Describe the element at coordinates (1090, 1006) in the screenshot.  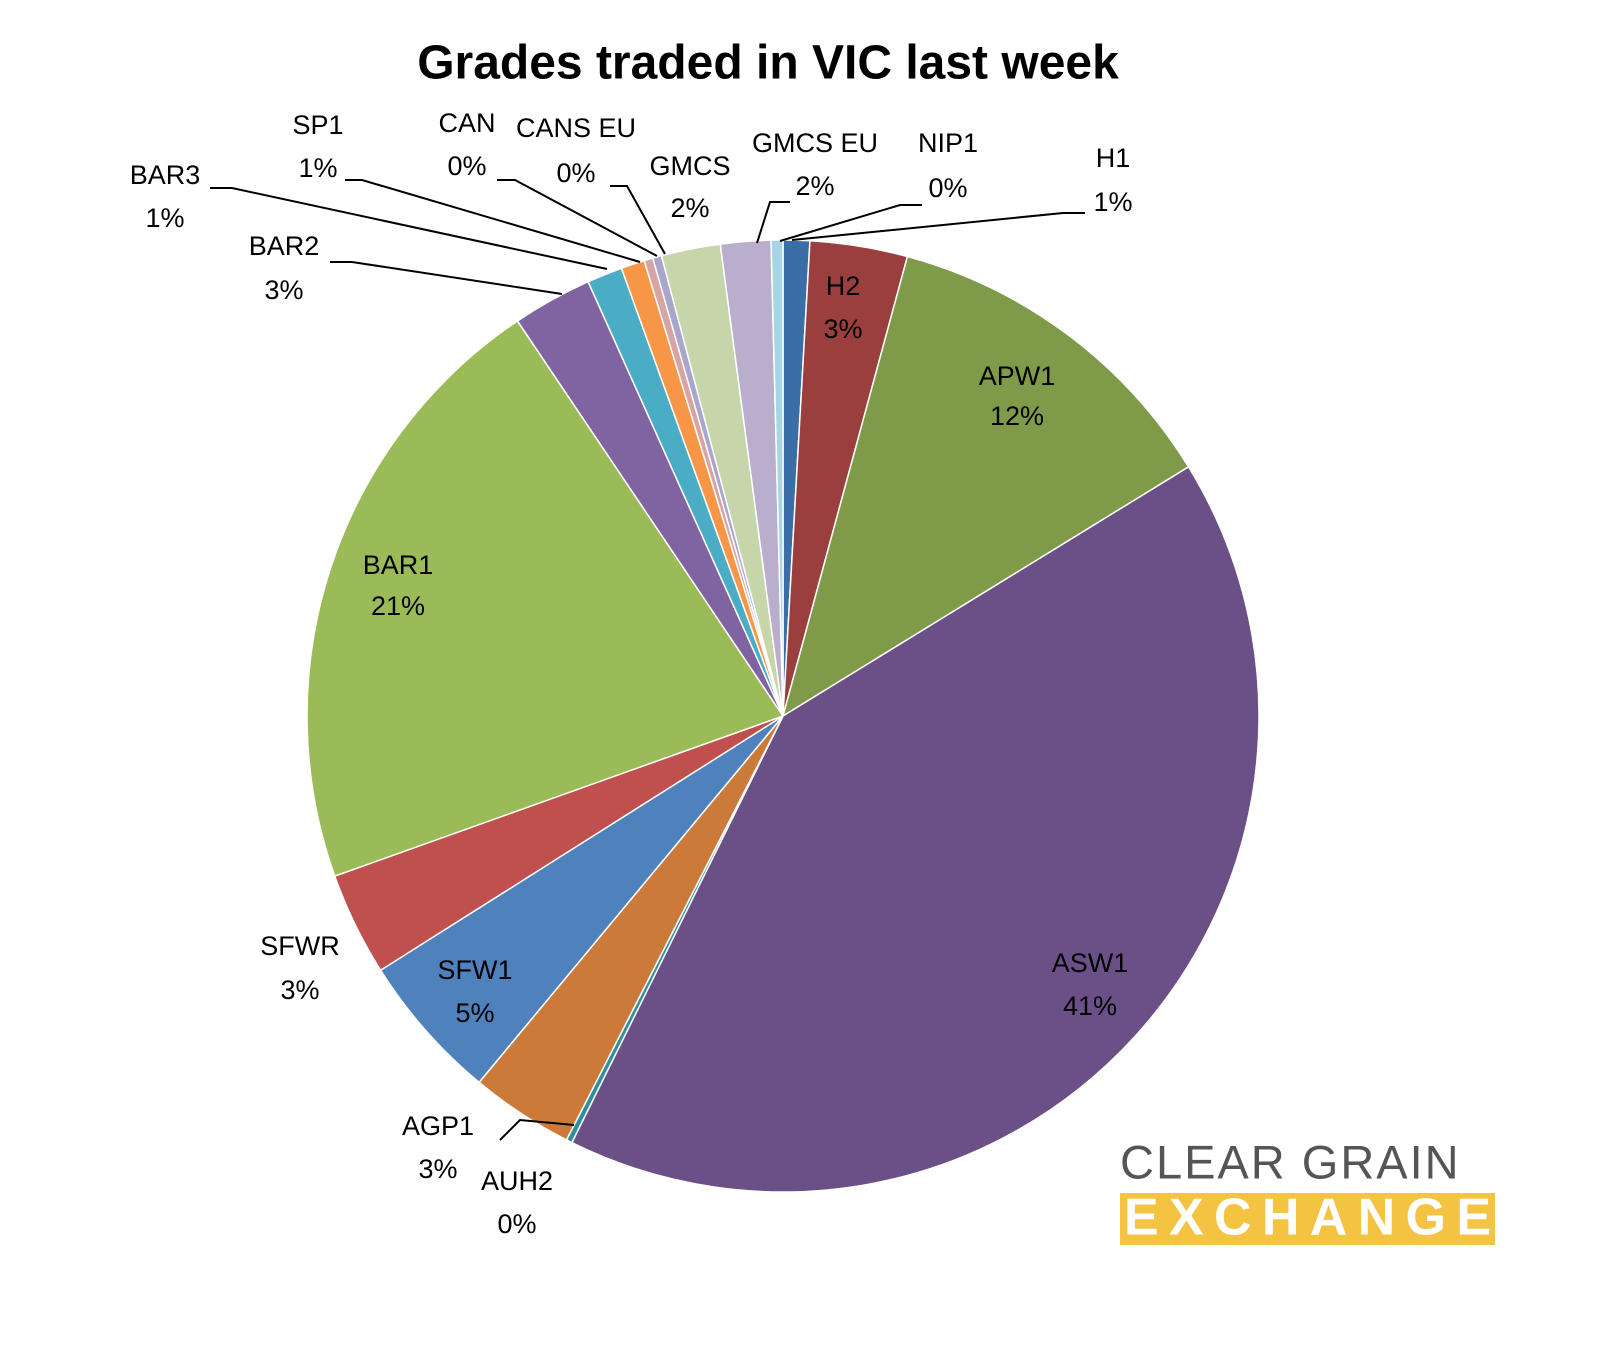
I see `slice-value-label: 41%` at that location.